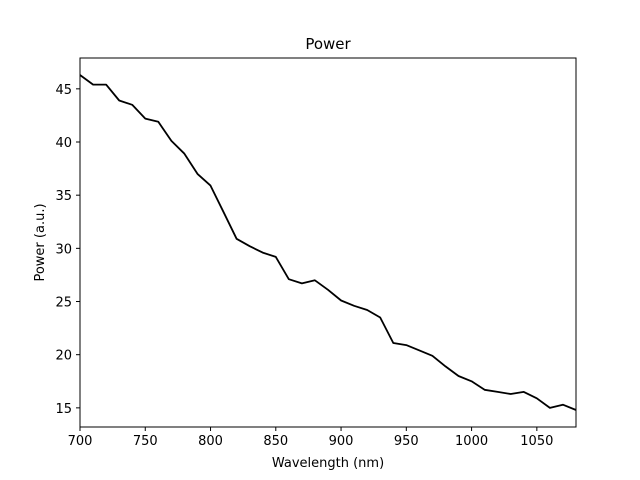 This screenshot has width=640, height=480. What do you see at coordinates (275, 441) in the screenshot?
I see `x-tick-label: 850` at bounding box center [275, 441].